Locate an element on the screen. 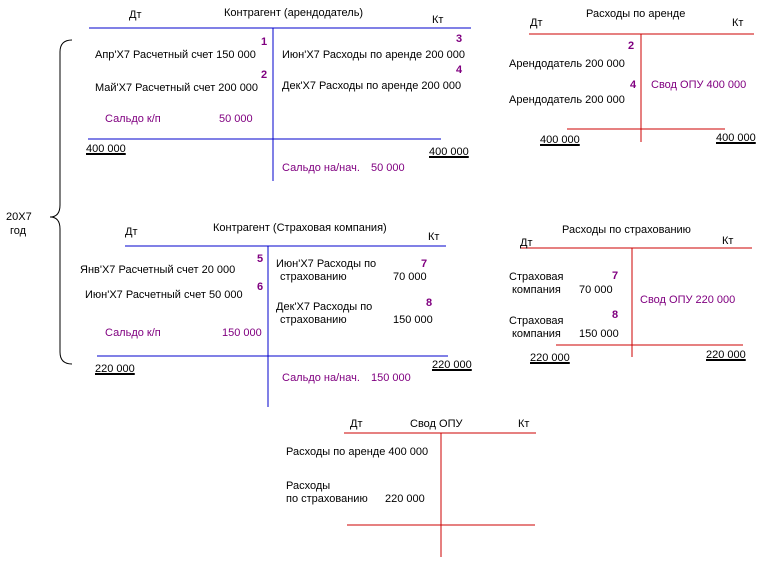 Image resolution: width=763 pixels, height=570 pixels. insurance-debit-entry-amount: 70 000 is located at coordinates (596, 290).